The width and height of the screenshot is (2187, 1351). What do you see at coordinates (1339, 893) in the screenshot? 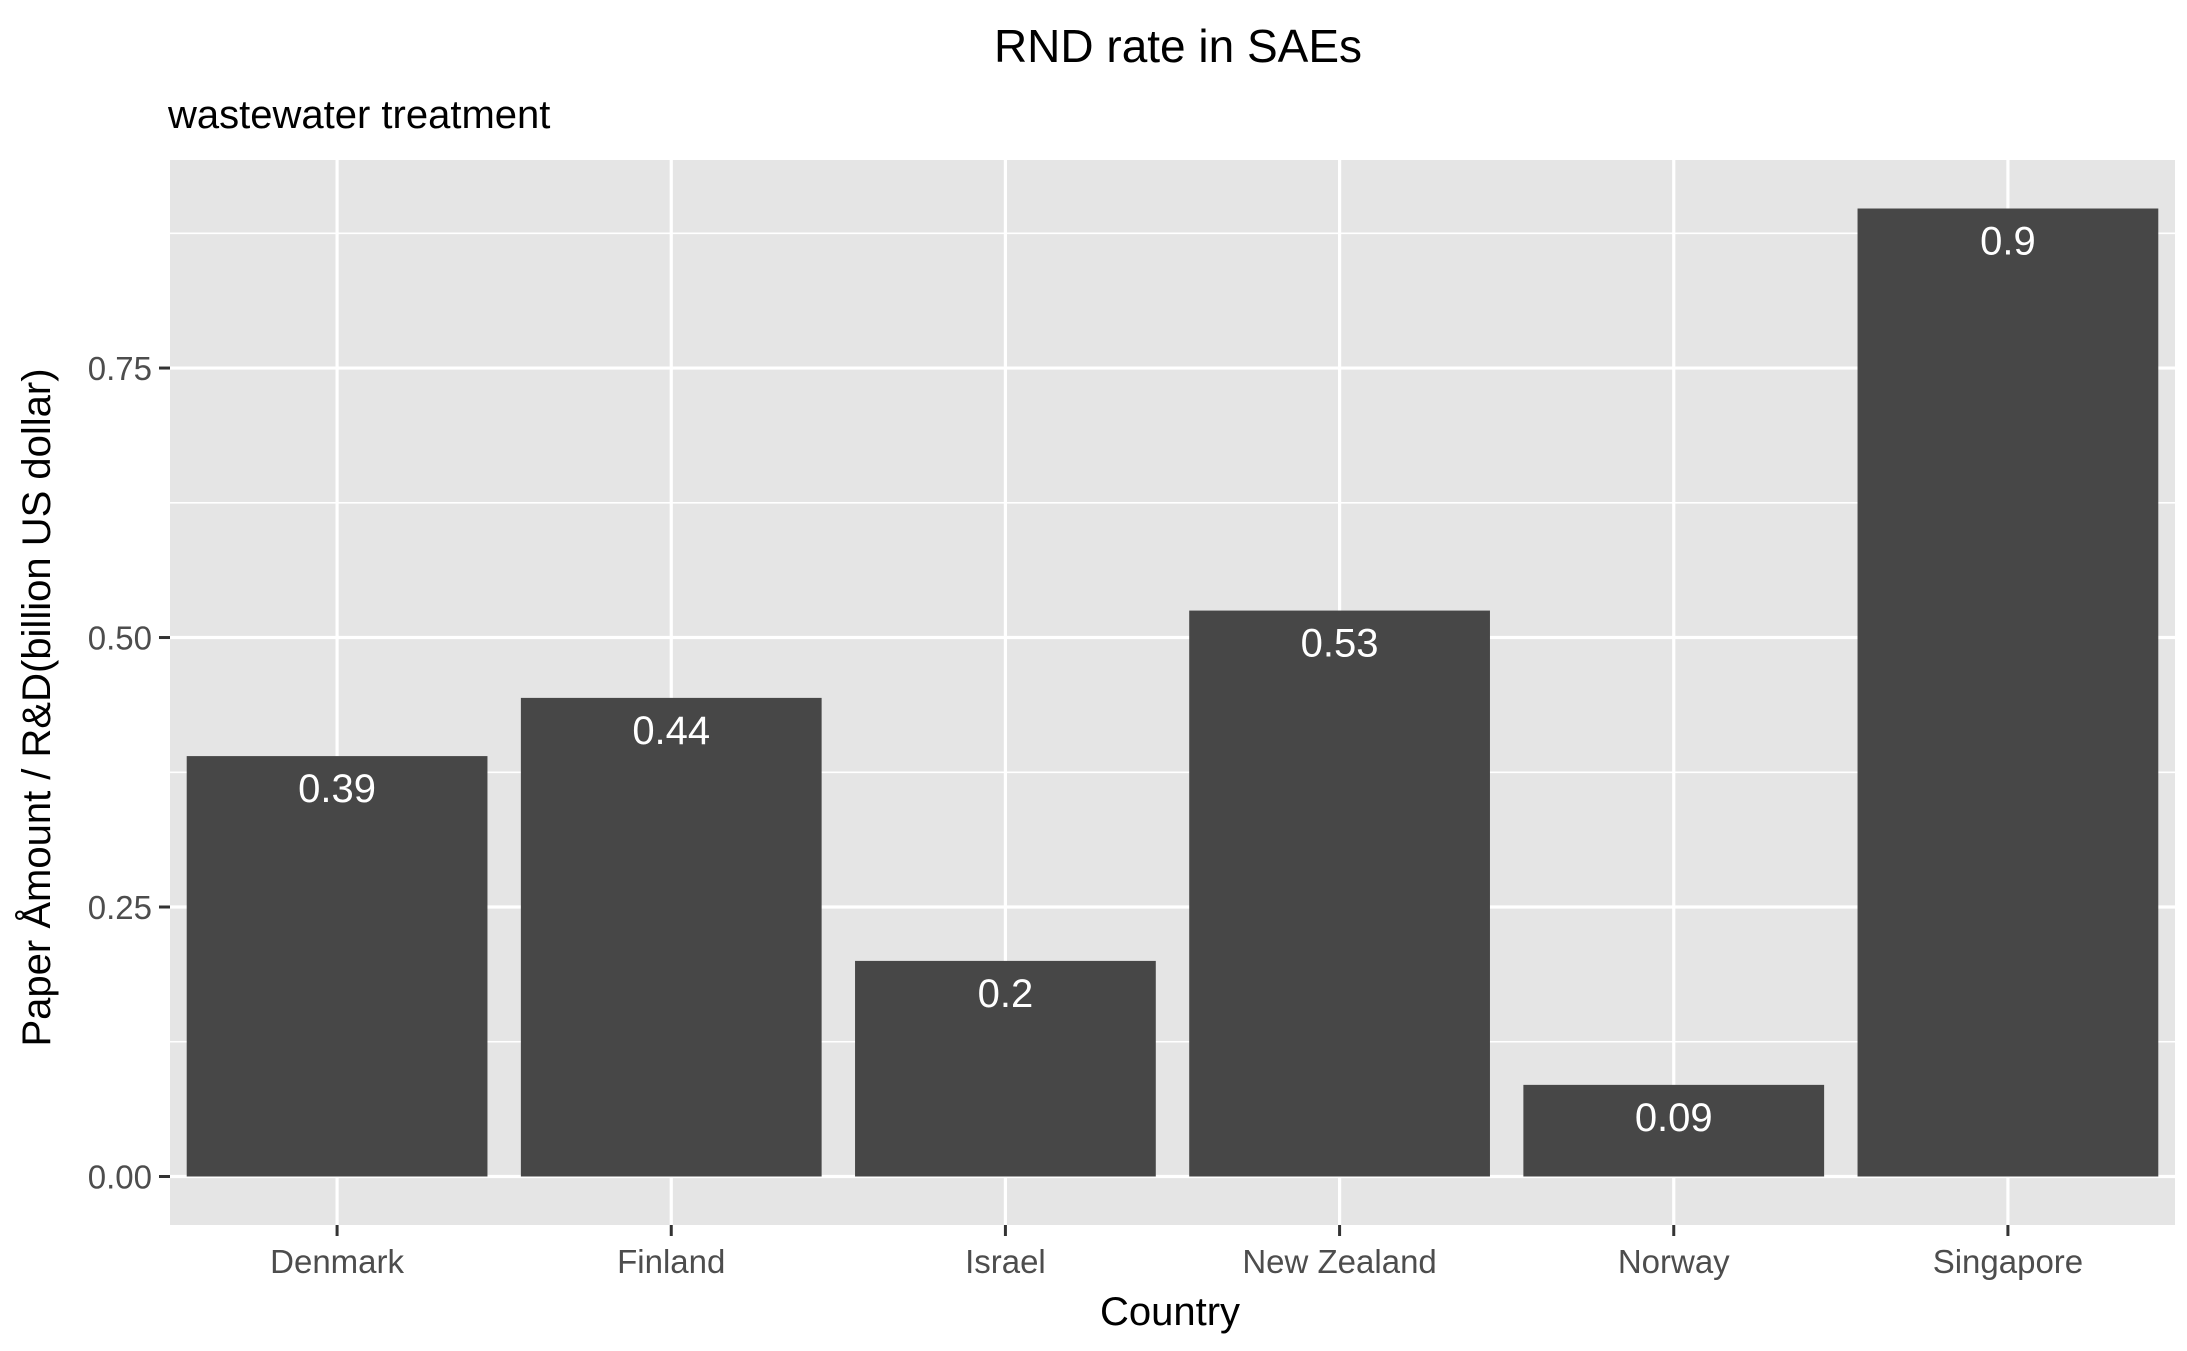
I see `bar-new-zealand` at bounding box center [1339, 893].